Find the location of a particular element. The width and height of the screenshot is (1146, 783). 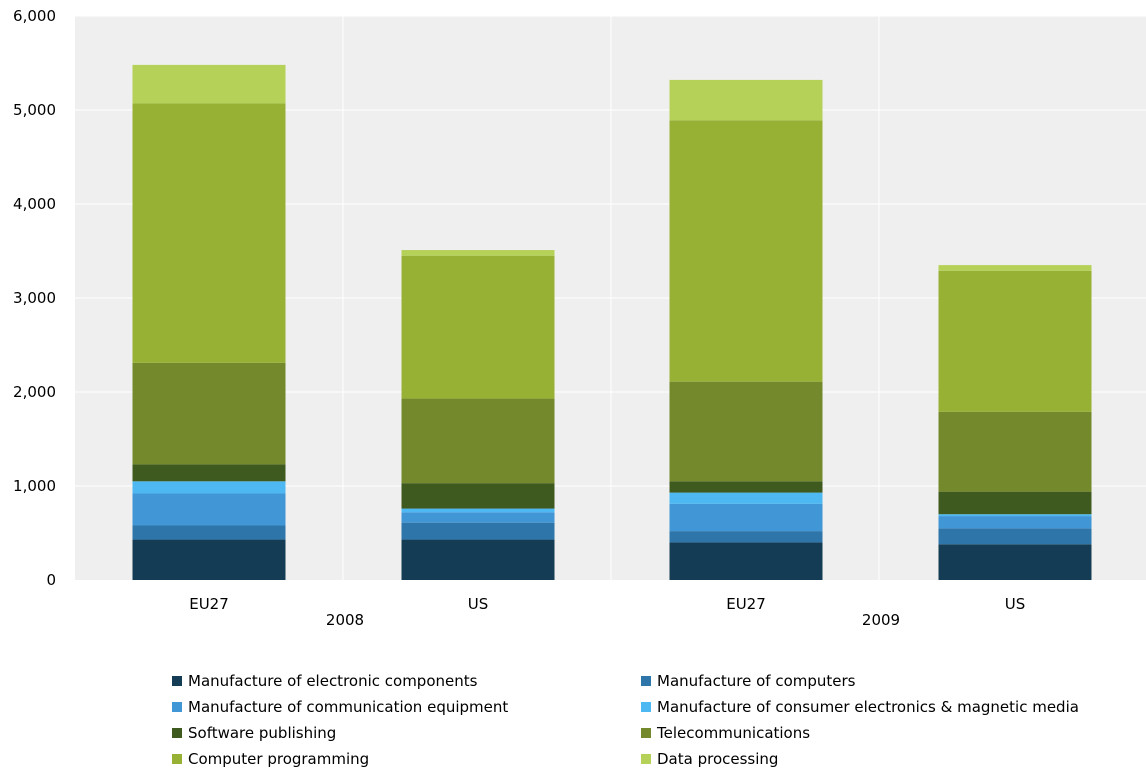

legend-label: Software publishing is located at coordinates (262, 733).